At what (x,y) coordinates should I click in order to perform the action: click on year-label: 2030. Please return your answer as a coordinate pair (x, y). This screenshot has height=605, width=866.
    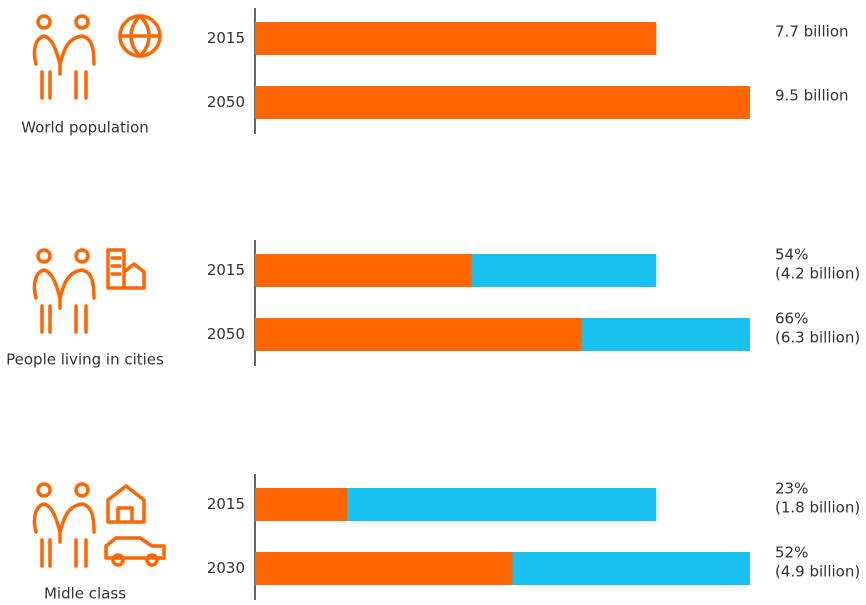
    Looking at the image, I should click on (226, 568).